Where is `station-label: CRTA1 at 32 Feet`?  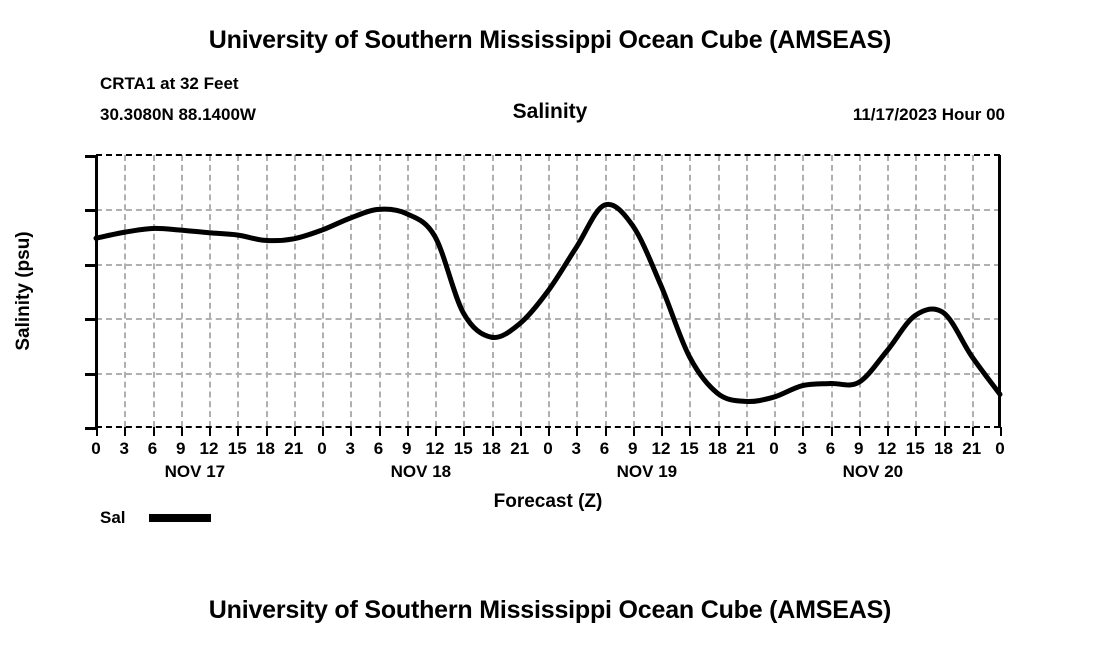
station-label: CRTA1 at 32 Feet is located at coordinates (169, 83).